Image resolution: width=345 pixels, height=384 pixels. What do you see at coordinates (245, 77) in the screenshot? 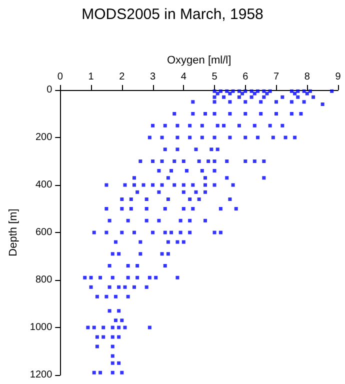
I see `x-tick-label: 6` at bounding box center [245, 77].